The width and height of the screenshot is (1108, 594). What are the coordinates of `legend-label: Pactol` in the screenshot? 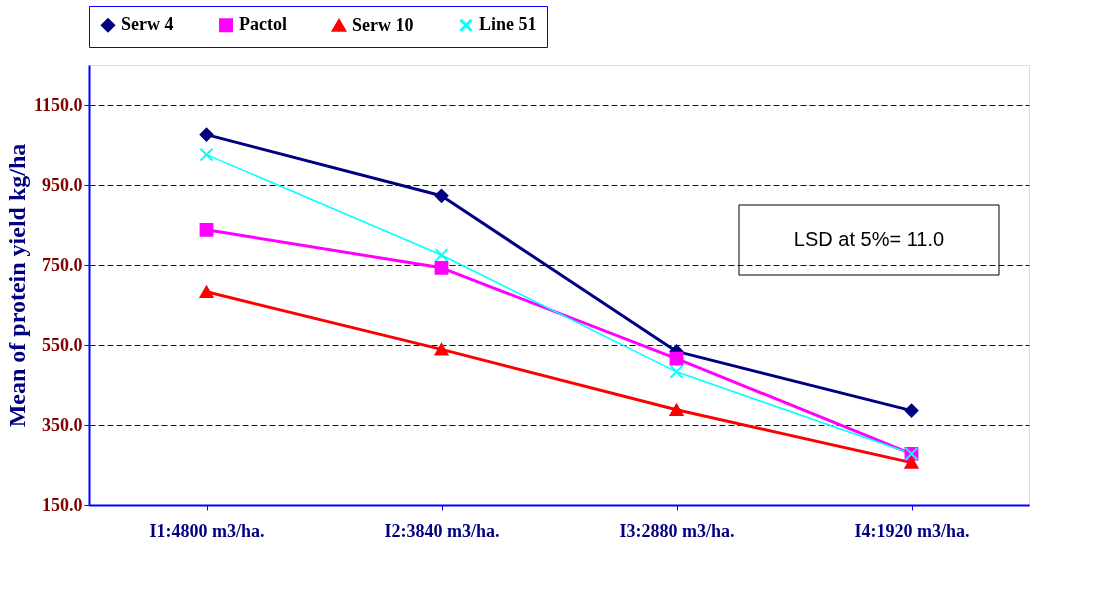 It's located at (263, 24).